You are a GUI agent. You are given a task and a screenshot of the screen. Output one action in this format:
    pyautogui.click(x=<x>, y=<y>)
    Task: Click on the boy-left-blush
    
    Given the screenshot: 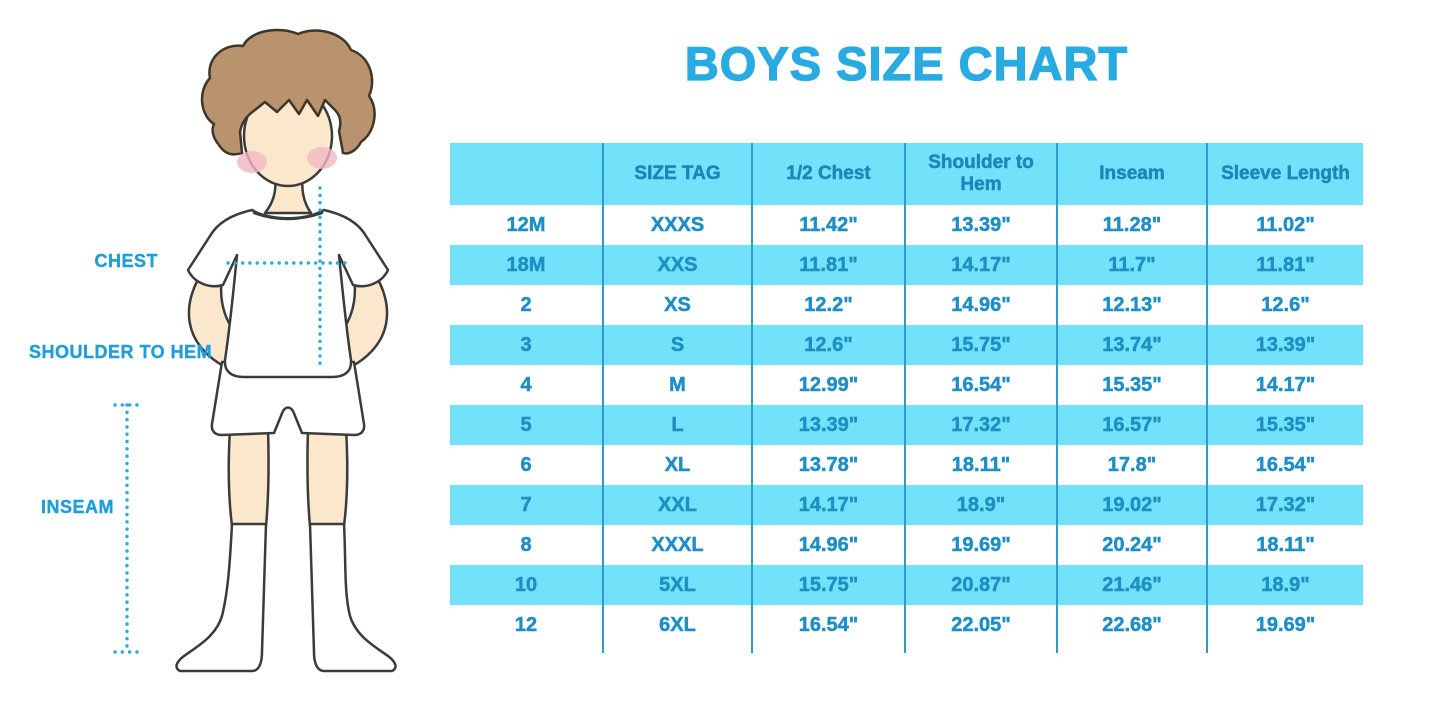 What is the action you would take?
    pyautogui.click(x=252, y=162)
    